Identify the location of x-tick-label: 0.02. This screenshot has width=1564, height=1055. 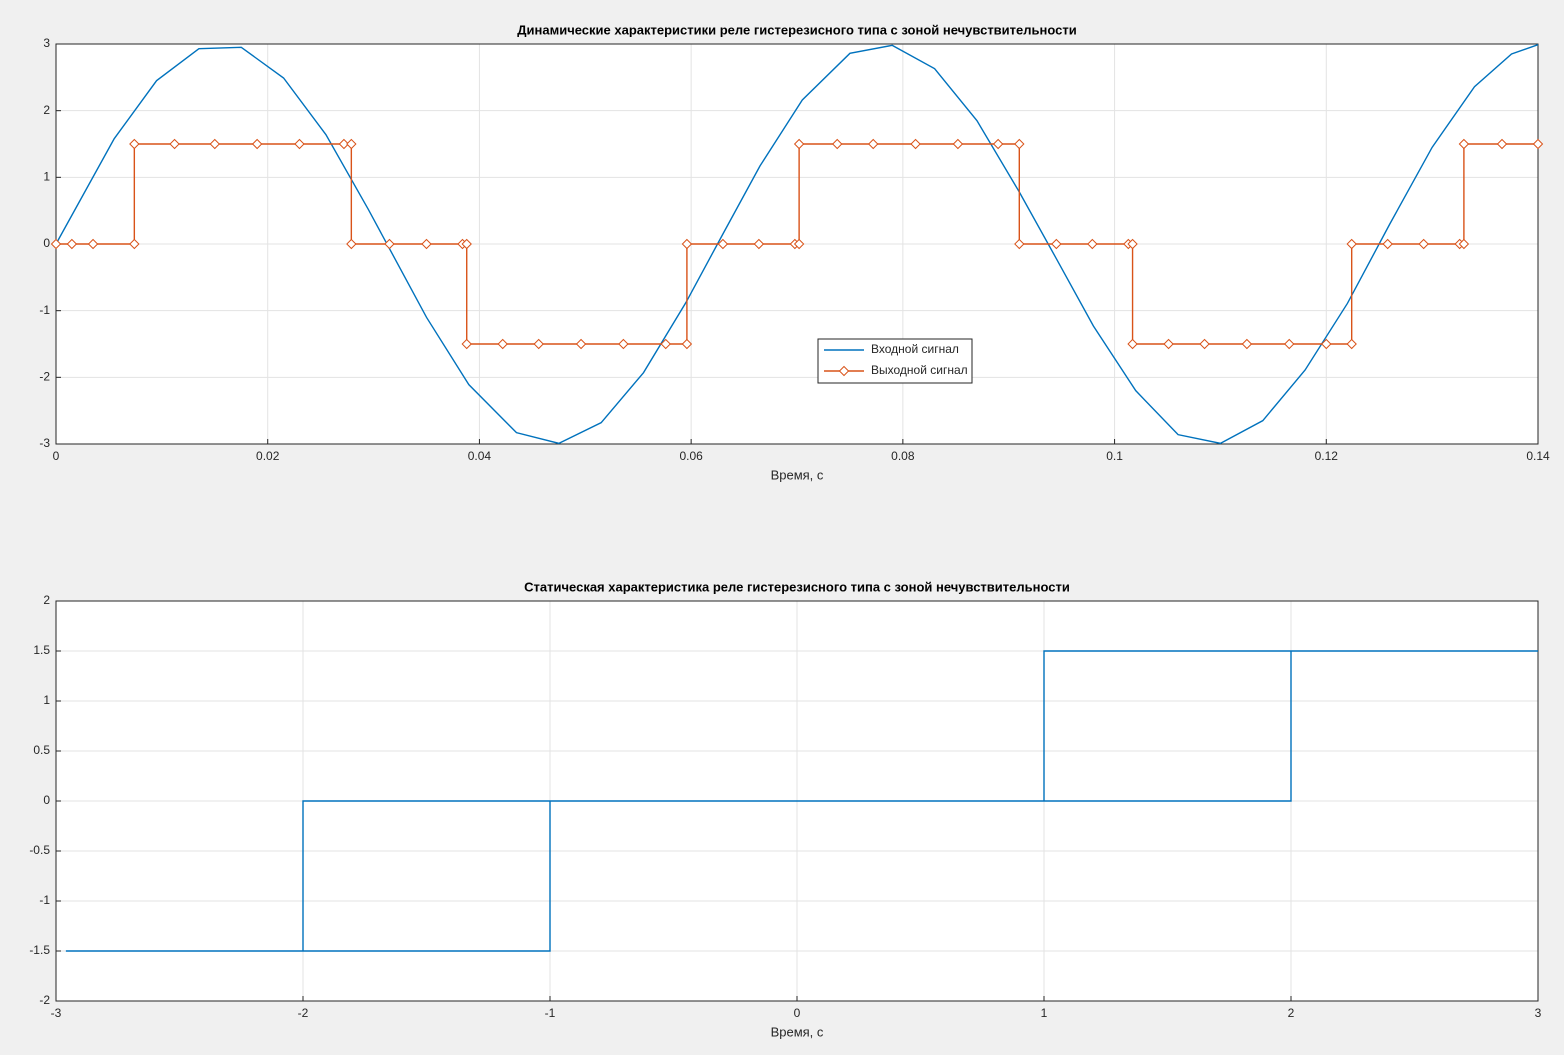
(268, 456).